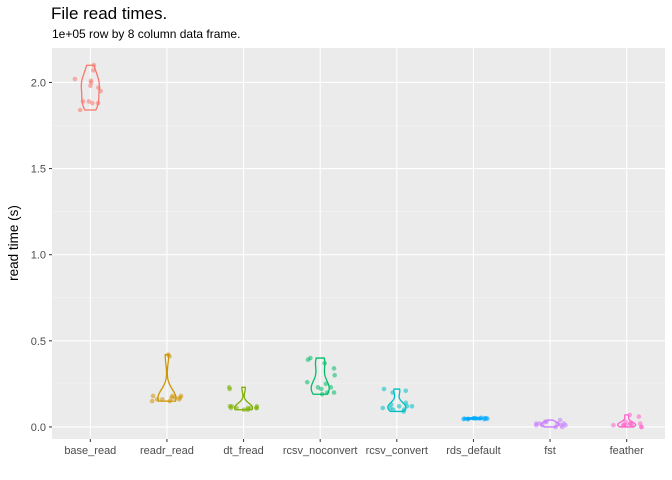  Describe the element at coordinates (473, 451) in the screenshot. I see `x-tick-label: rds_default` at that location.